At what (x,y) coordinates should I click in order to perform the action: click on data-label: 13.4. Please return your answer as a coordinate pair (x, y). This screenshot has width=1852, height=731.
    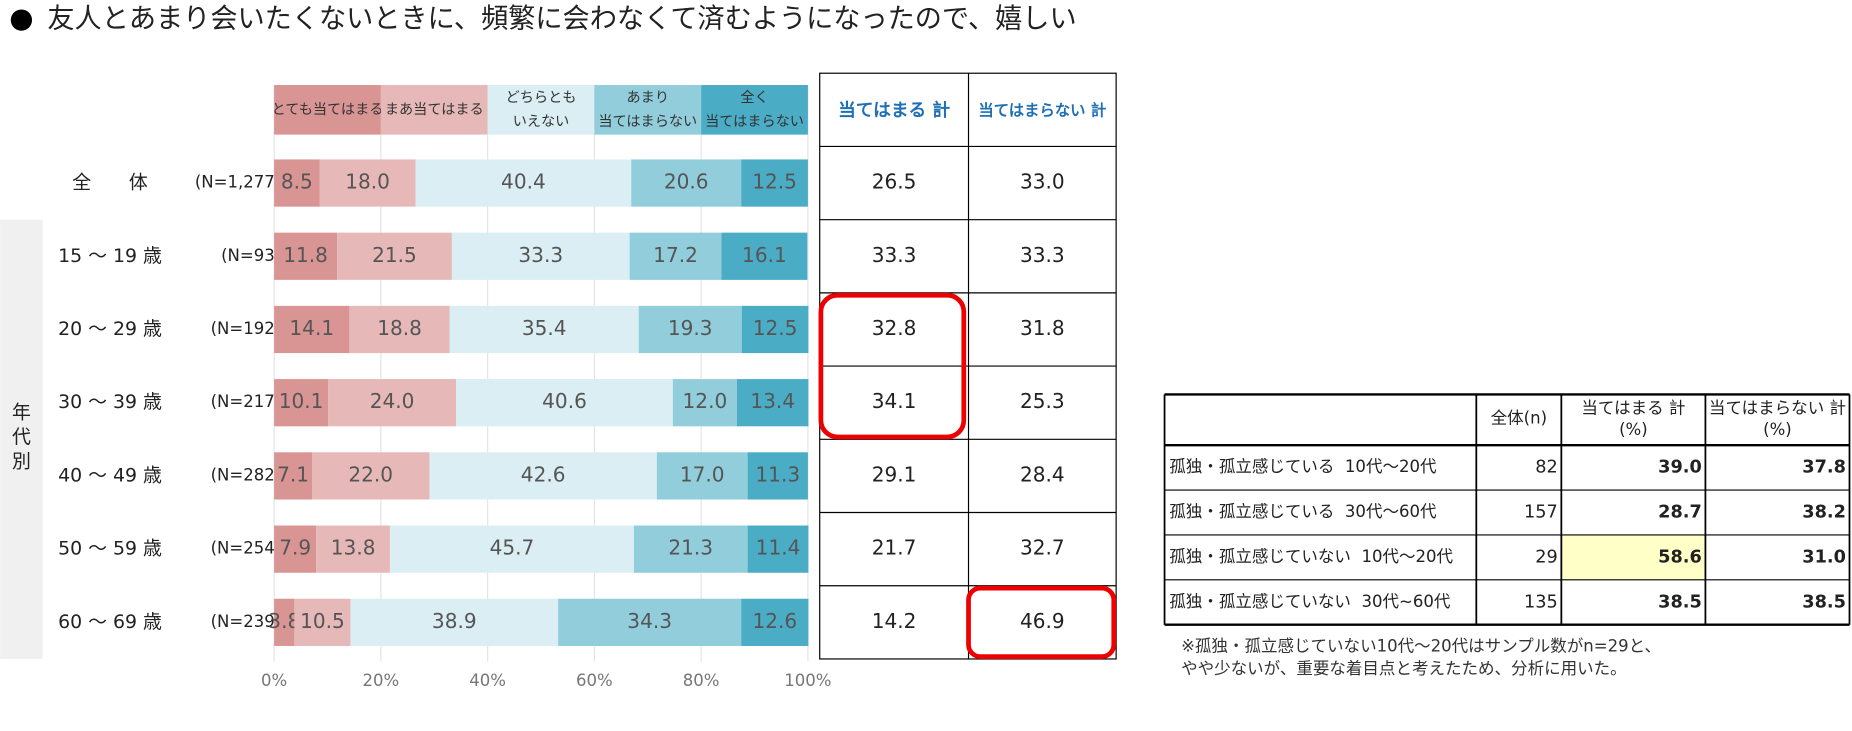
    Looking at the image, I should click on (772, 401).